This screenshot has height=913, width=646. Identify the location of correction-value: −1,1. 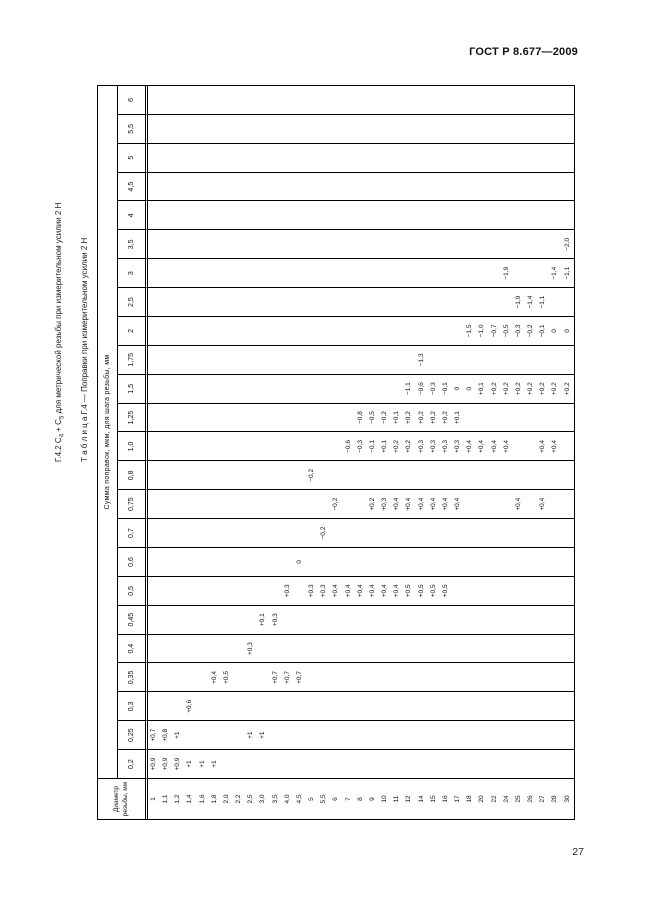
(543, 302).